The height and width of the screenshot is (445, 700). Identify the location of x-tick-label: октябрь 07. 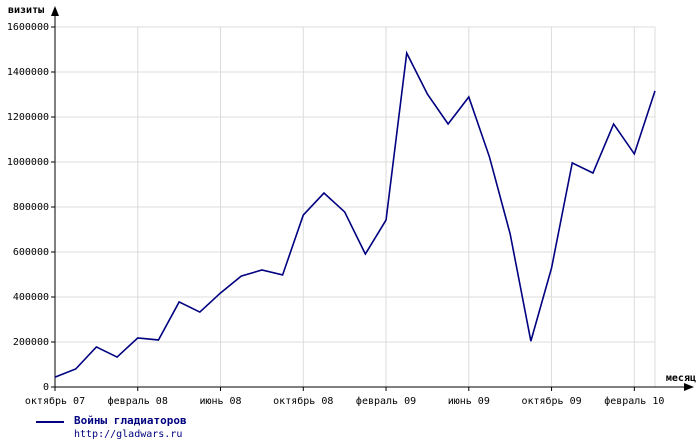
(55, 401).